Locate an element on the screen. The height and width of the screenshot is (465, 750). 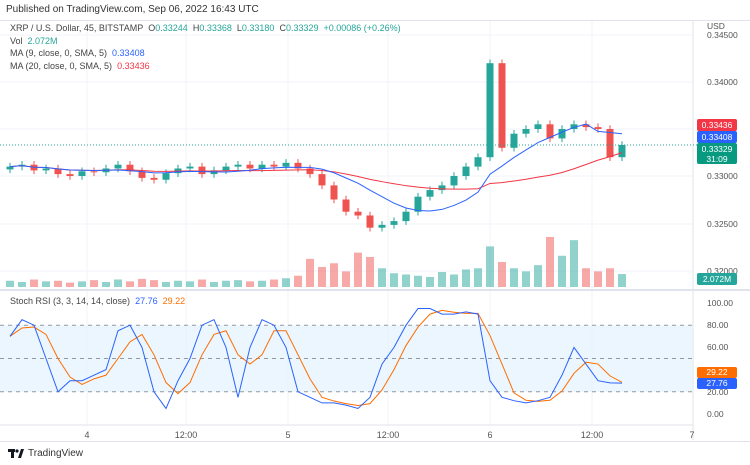
time-tick: 5 is located at coordinates (288, 435).